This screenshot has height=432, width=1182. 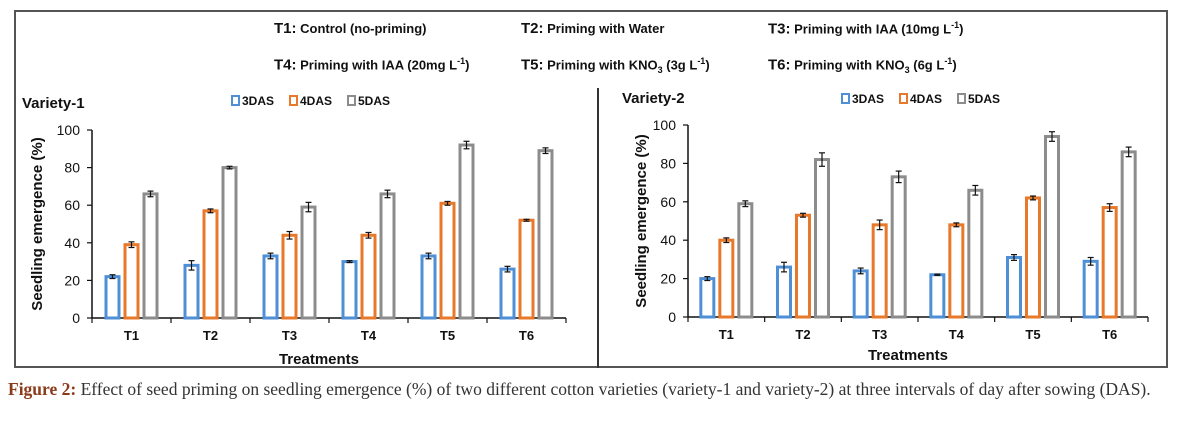 I want to click on legend-text: Priming with KNO, so click(x=602, y=65).